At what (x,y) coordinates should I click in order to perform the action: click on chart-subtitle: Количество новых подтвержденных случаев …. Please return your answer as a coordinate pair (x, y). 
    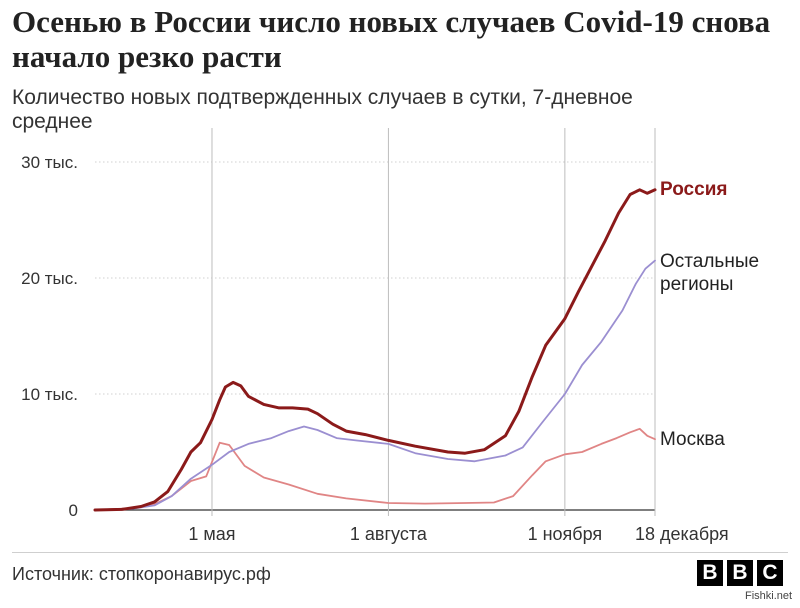
    Looking at the image, I should click on (322, 109).